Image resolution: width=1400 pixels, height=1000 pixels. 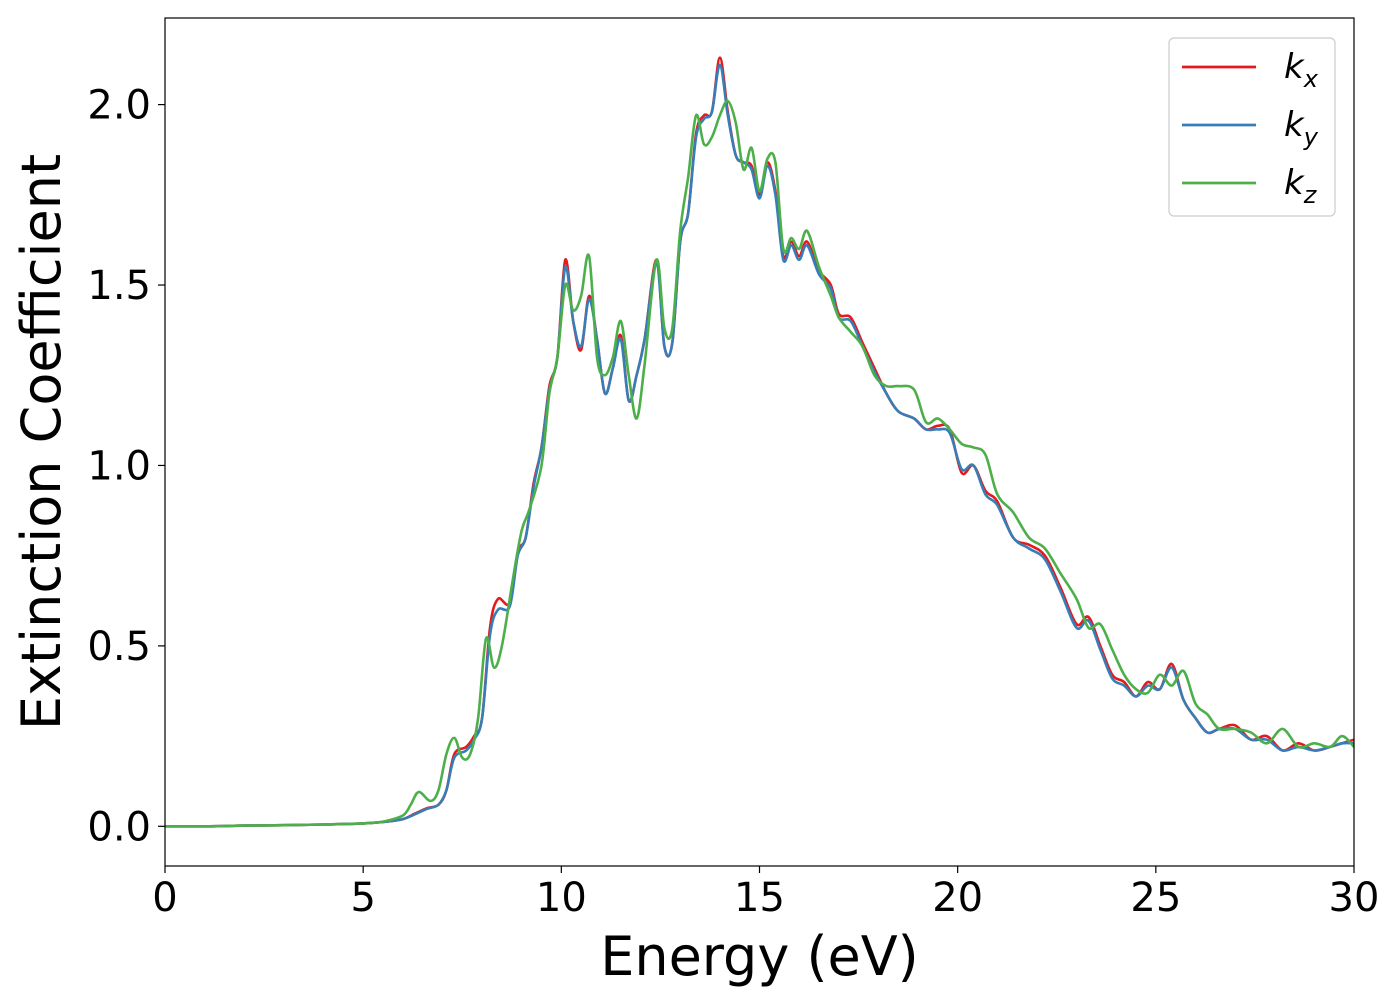 I want to click on x-tick-label: 15, so click(x=759, y=898).